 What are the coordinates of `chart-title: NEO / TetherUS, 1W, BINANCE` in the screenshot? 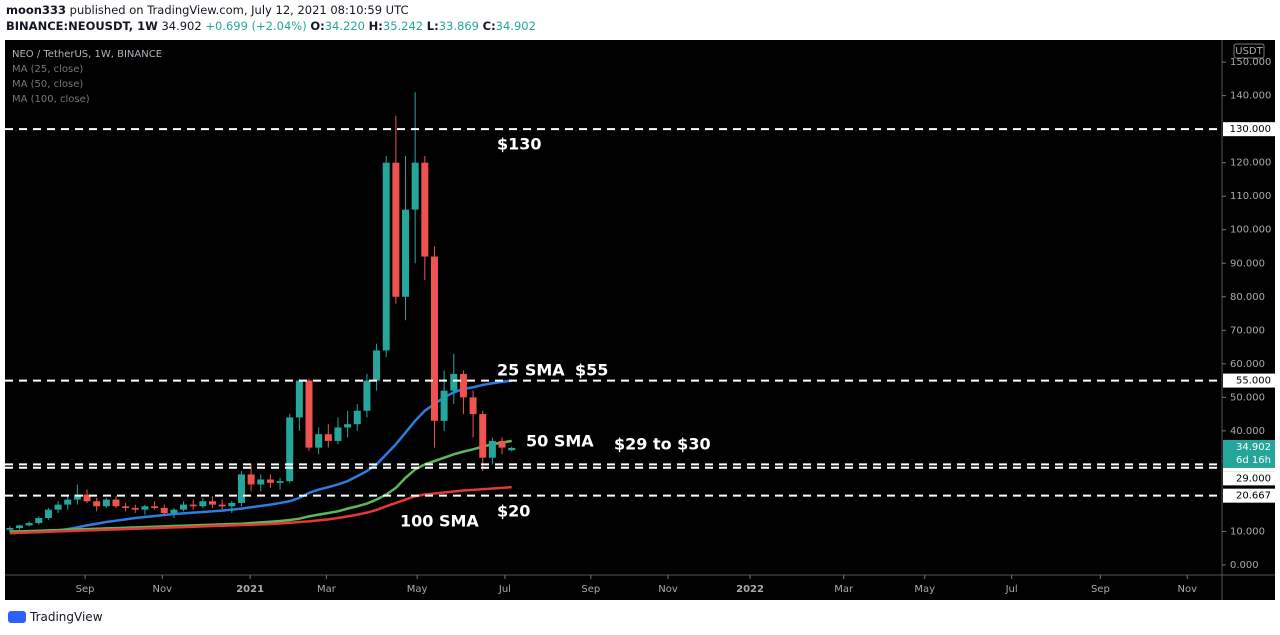 It's located at (87, 54).